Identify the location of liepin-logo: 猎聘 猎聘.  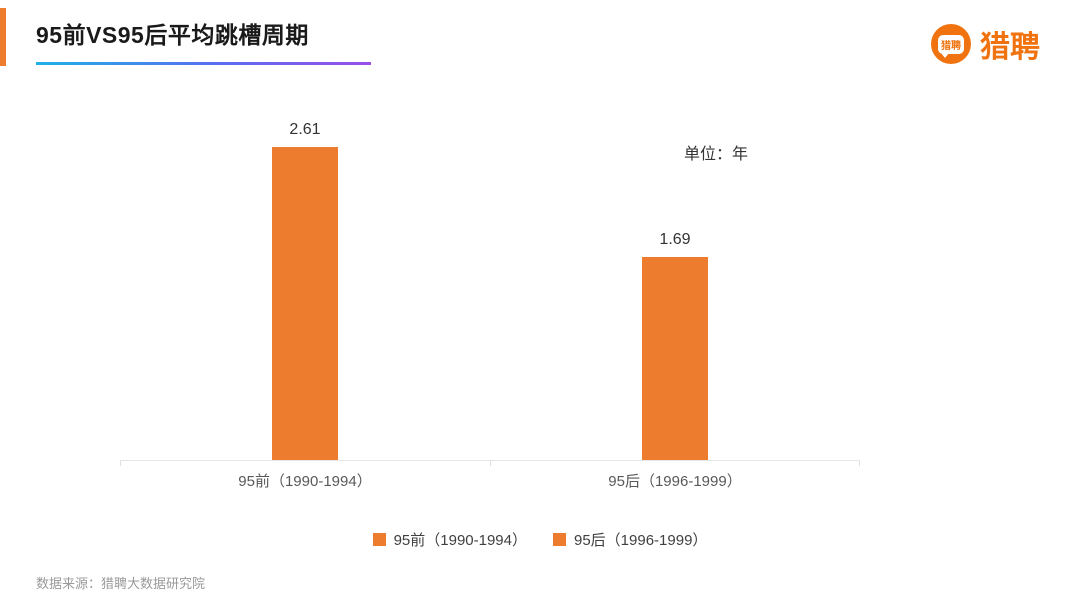
(985, 44).